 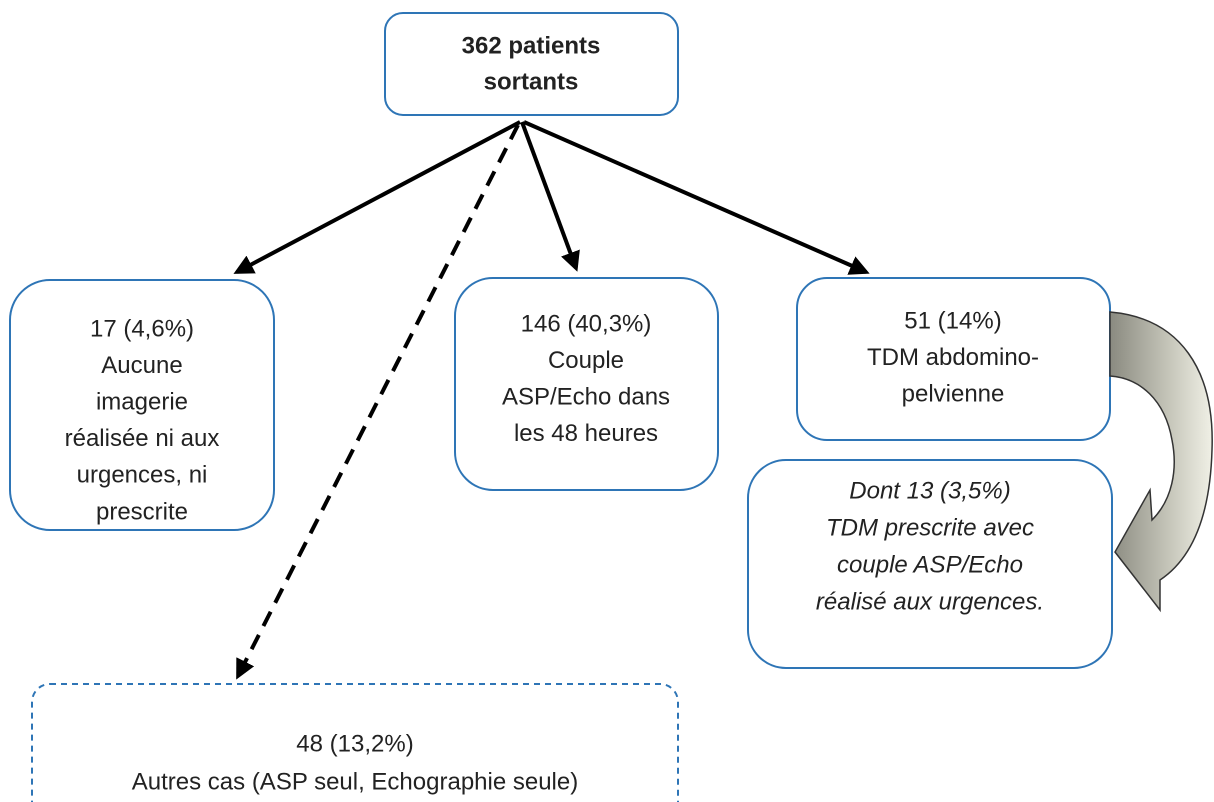 I want to click on node-text: Dont 13 (3,5%), so click(x=929, y=490).